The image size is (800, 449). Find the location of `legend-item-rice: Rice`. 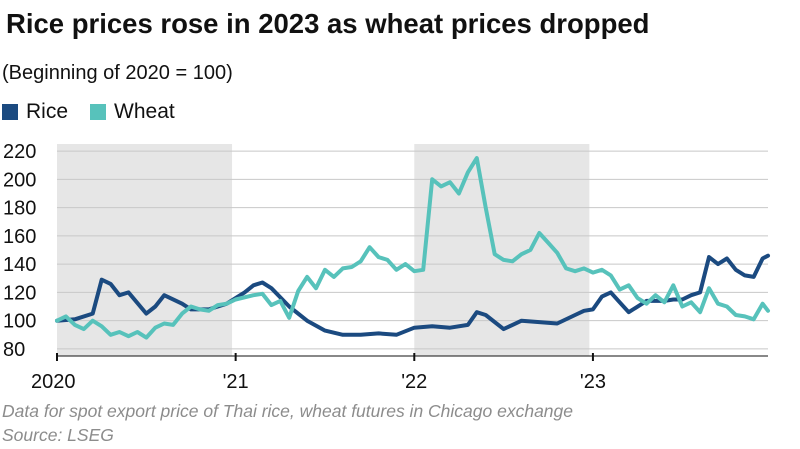

legend-item-rice: Rice is located at coordinates (35, 112).